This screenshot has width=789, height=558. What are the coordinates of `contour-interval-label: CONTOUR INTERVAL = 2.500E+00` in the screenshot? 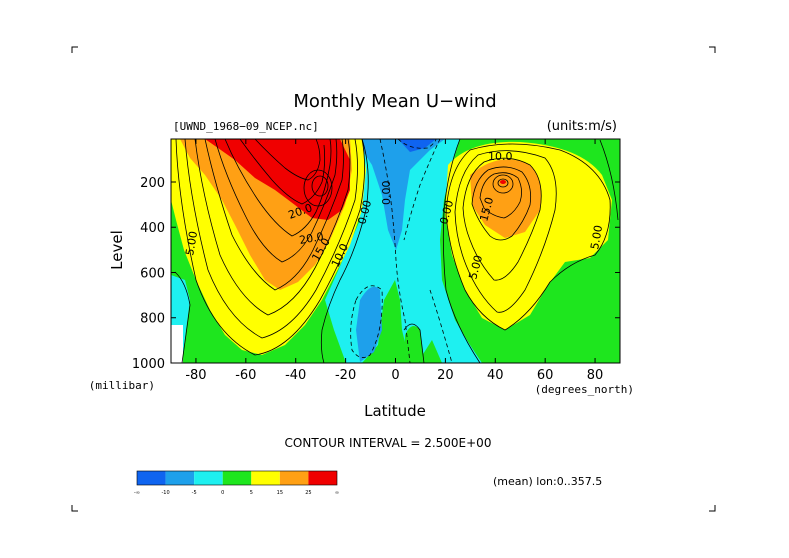 It's located at (388, 443).